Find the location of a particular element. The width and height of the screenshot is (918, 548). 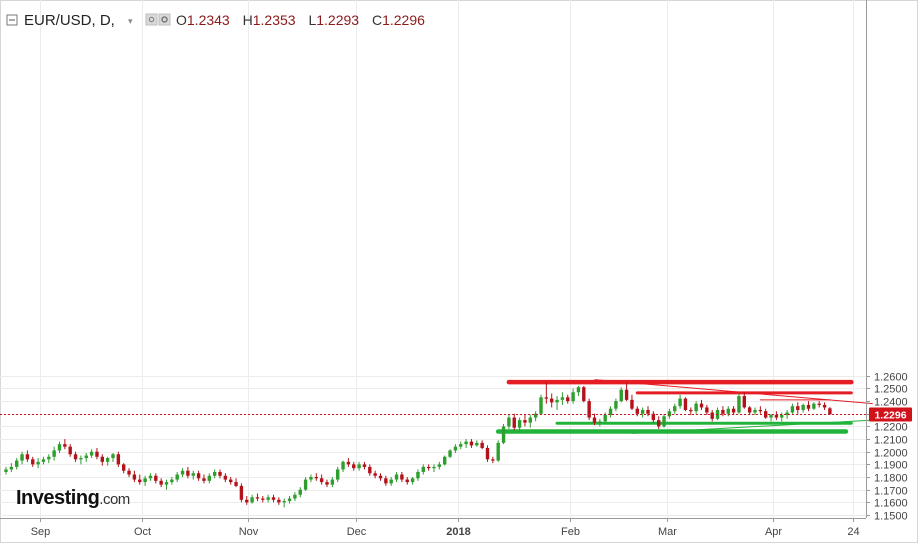

y-tick-label: 1.2200 is located at coordinates (891, 428).